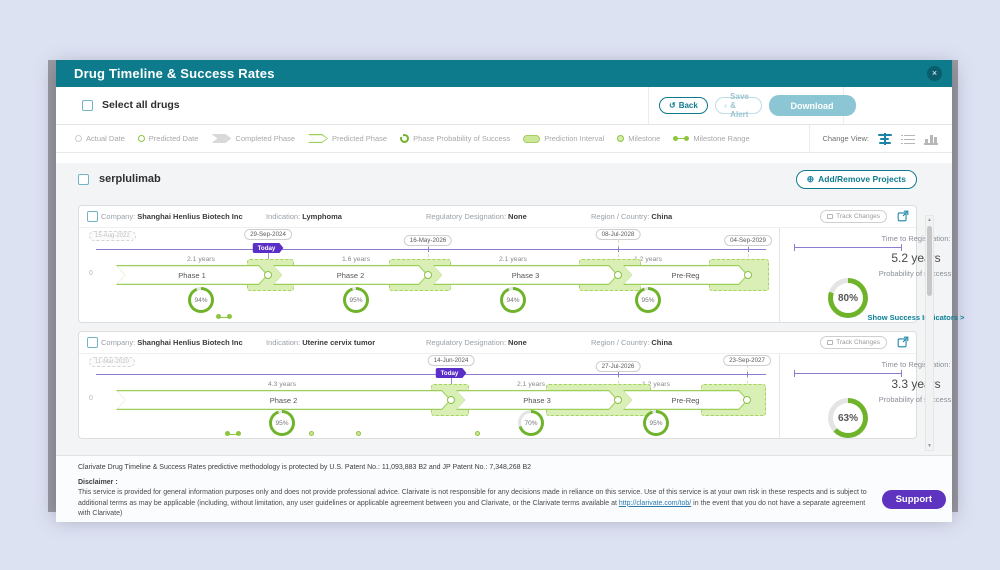  What do you see at coordinates (192, 275) in the screenshot?
I see `phase-bar-phase1: Phase 1` at bounding box center [192, 275].